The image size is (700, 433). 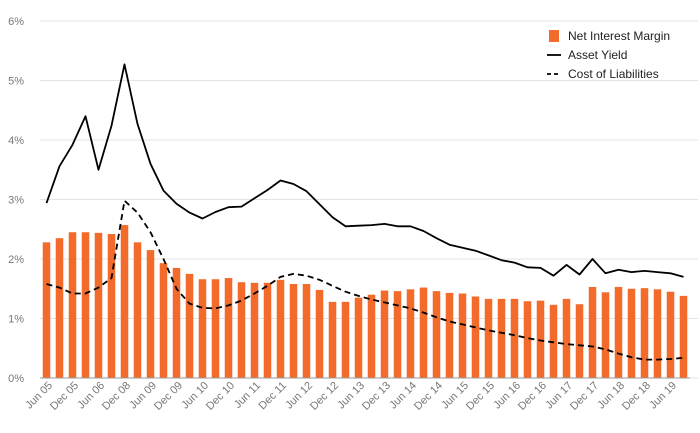 I want to click on x-tick-label: Dec 13, so click(x=376, y=396).